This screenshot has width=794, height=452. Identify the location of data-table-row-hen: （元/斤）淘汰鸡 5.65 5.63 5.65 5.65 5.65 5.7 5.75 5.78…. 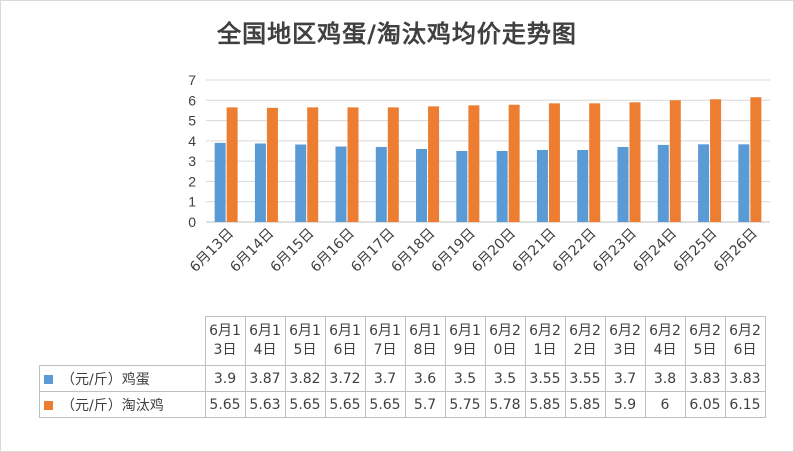
(402, 404).